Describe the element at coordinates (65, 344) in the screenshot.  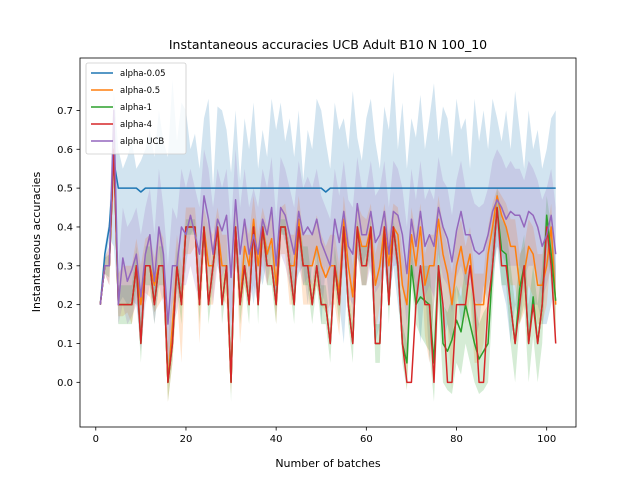
I see `y-tick-label: 0.1` at that location.